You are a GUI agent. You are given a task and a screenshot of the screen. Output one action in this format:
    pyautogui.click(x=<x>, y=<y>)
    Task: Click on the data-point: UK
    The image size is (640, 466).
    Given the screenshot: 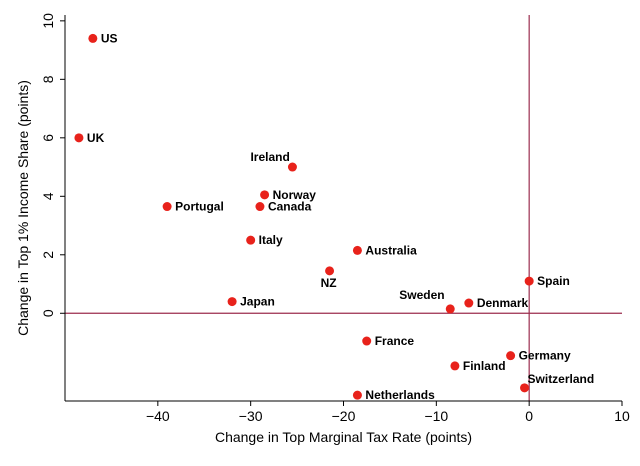 What is the action you would take?
    pyautogui.click(x=89, y=138)
    